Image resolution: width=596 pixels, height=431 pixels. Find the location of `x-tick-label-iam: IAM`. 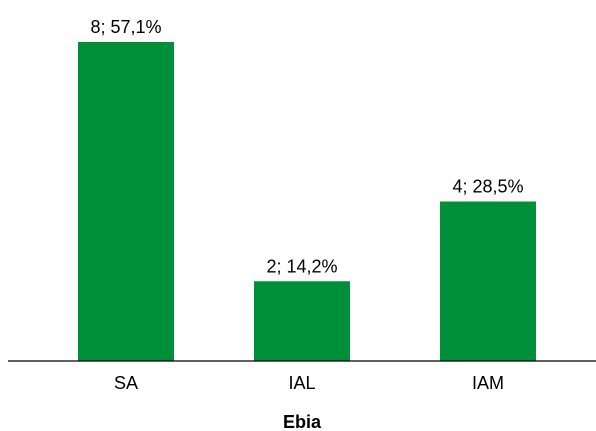

x-tick-label-iam: IAM is located at coordinates (488, 383).